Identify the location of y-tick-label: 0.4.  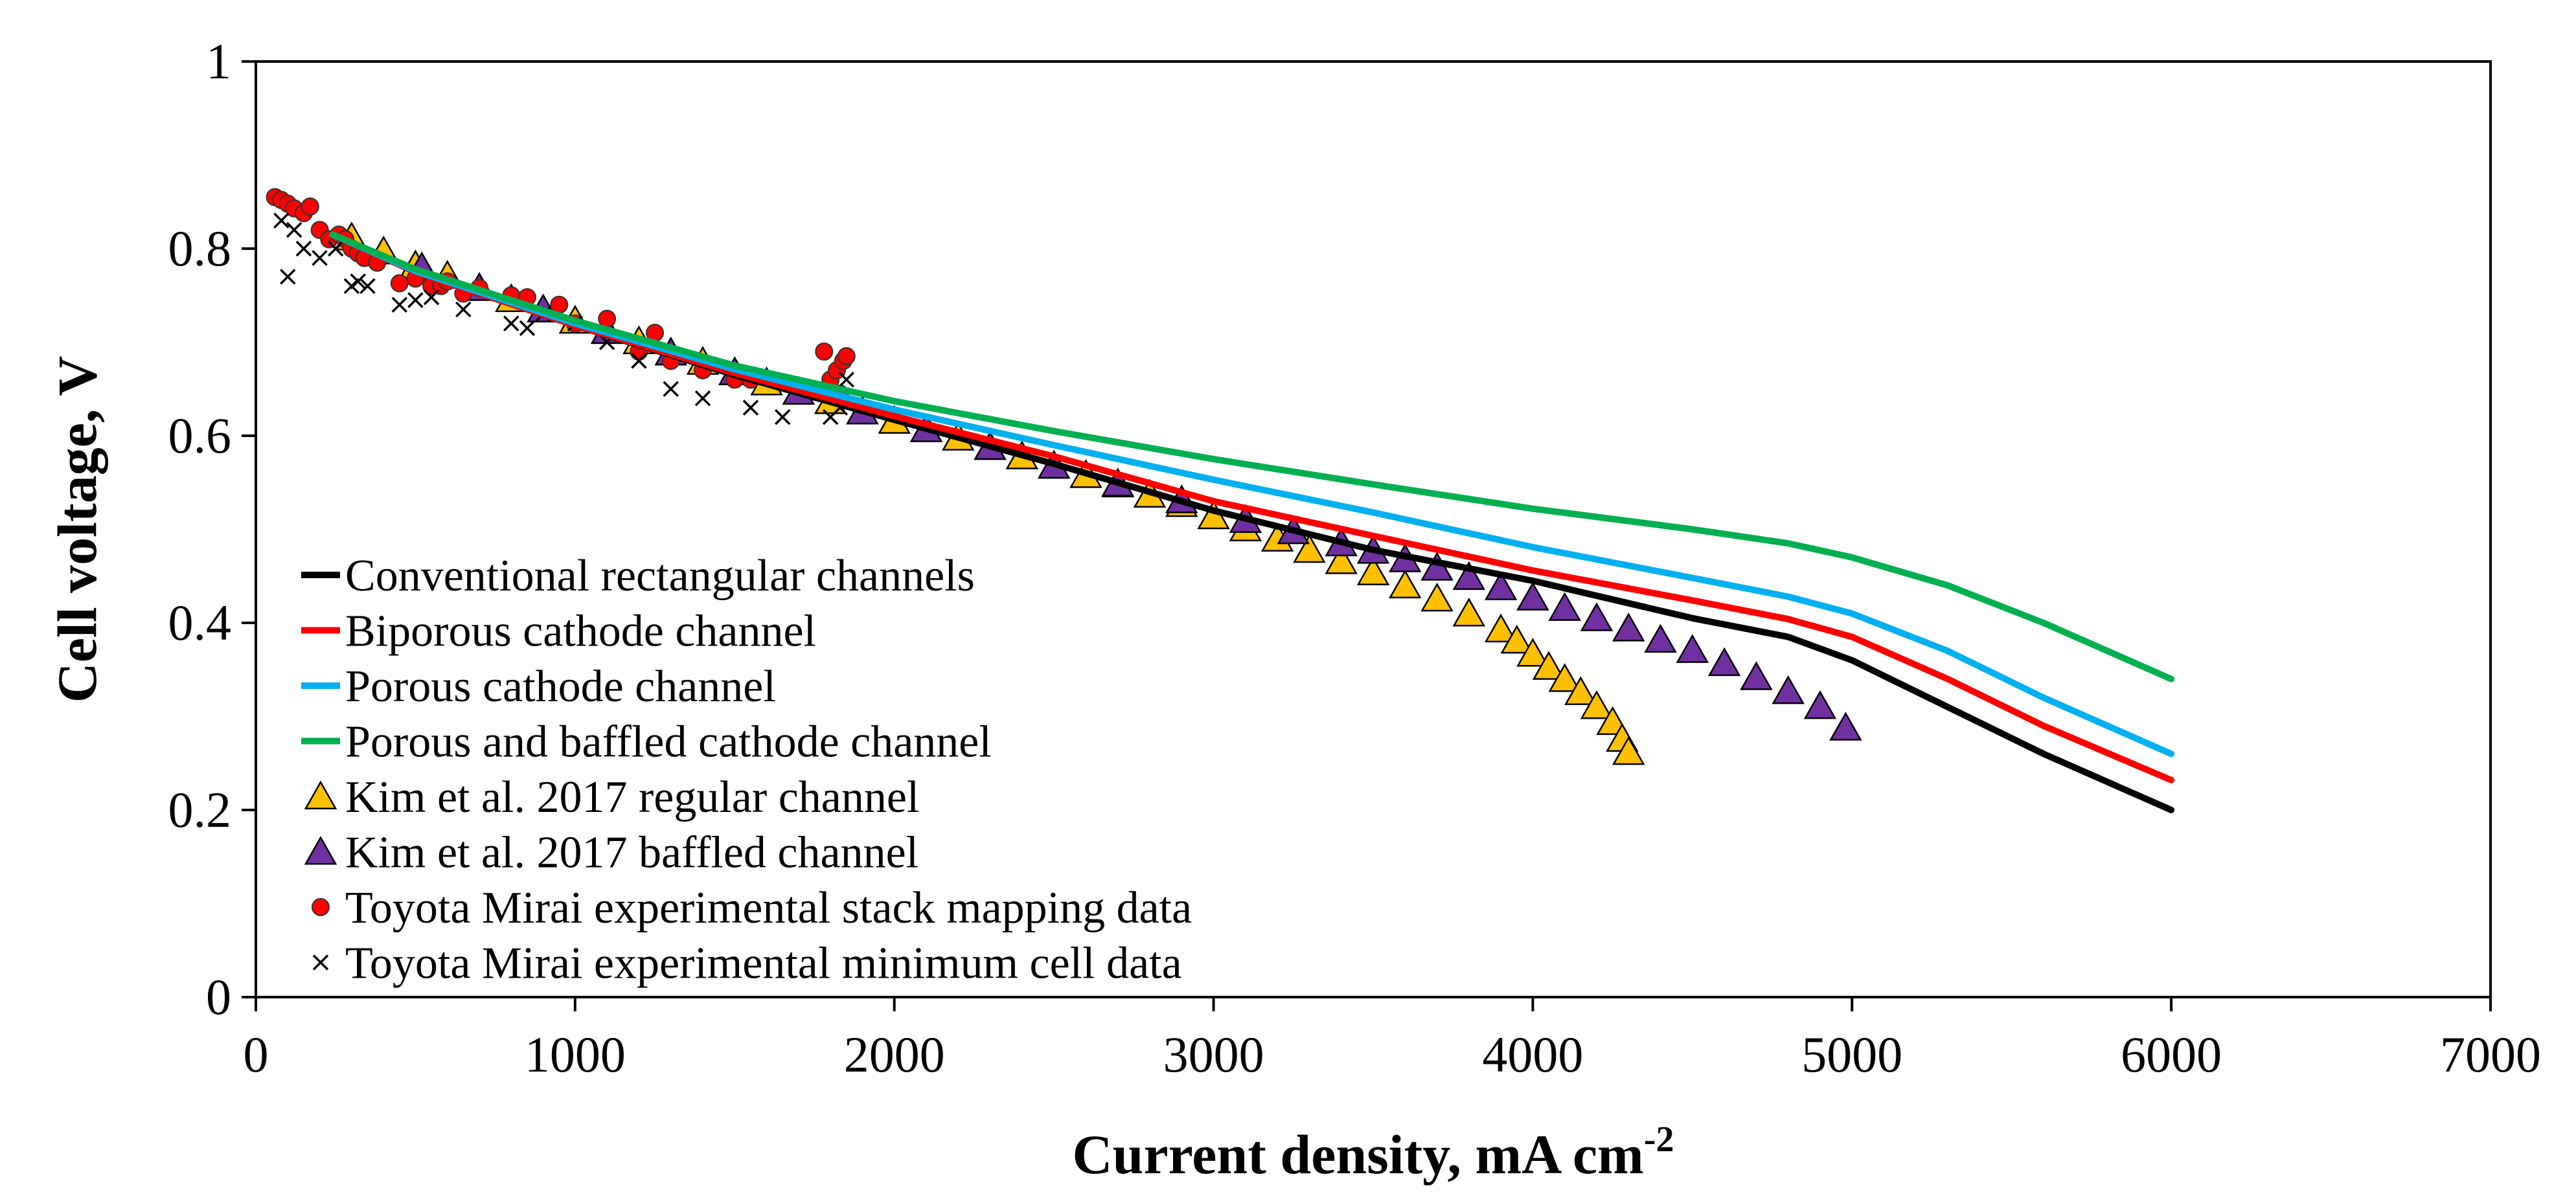
(200, 622).